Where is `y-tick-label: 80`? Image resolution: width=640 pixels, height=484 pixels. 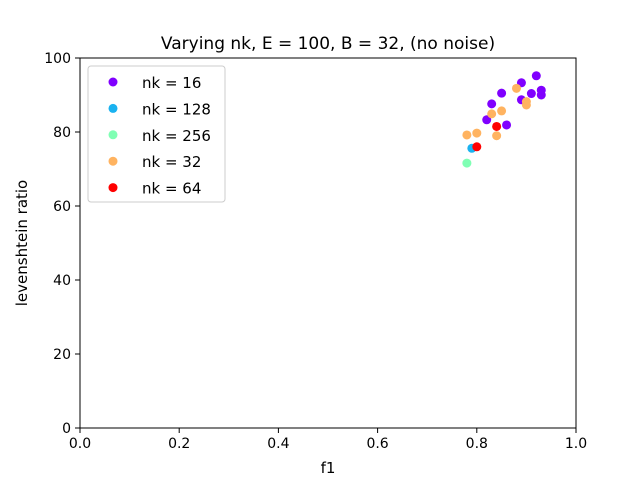
y-tick-label: 80 is located at coordinates (62, 133).